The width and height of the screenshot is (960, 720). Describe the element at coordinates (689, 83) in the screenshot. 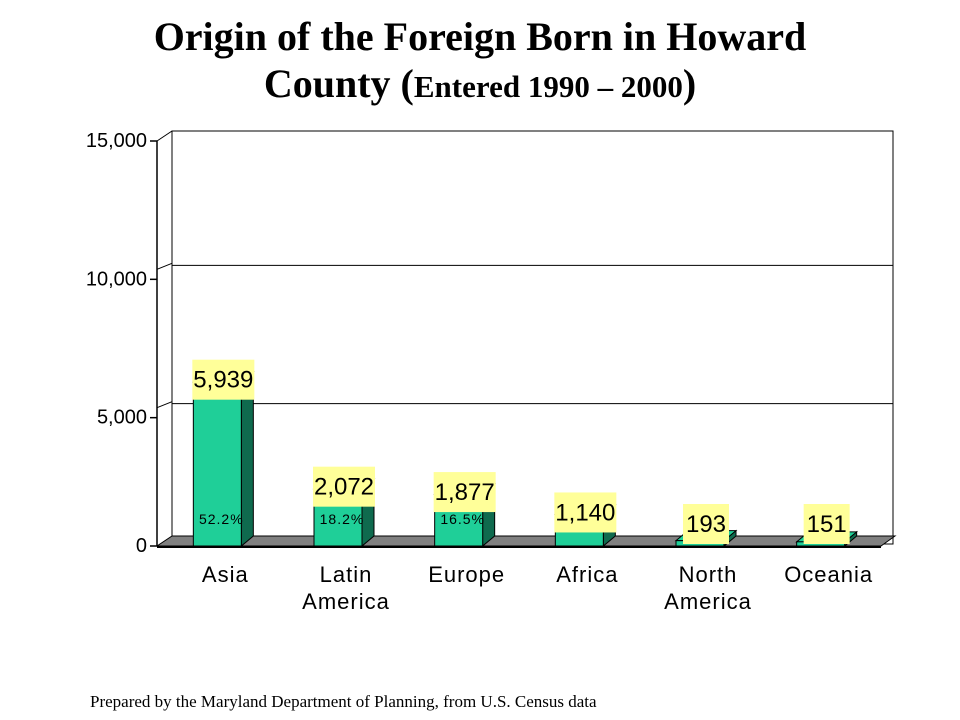

I see `title-line-2-suffix: )` at that location.